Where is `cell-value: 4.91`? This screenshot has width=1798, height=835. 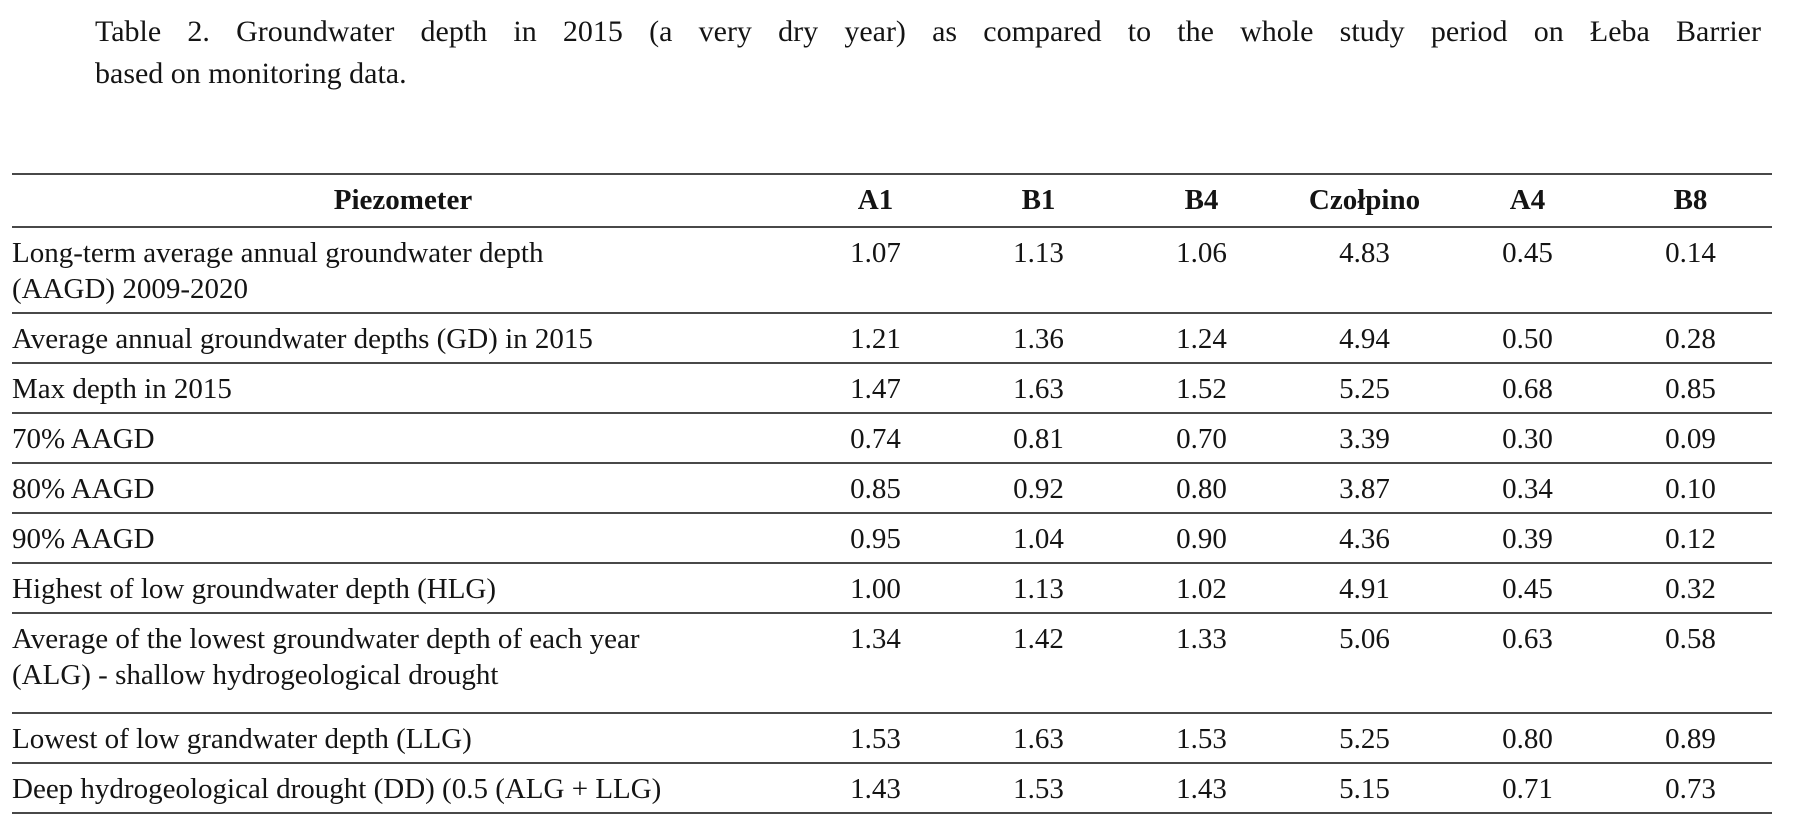 cell-value: 4.91 is located at coordinates (1364, 589).